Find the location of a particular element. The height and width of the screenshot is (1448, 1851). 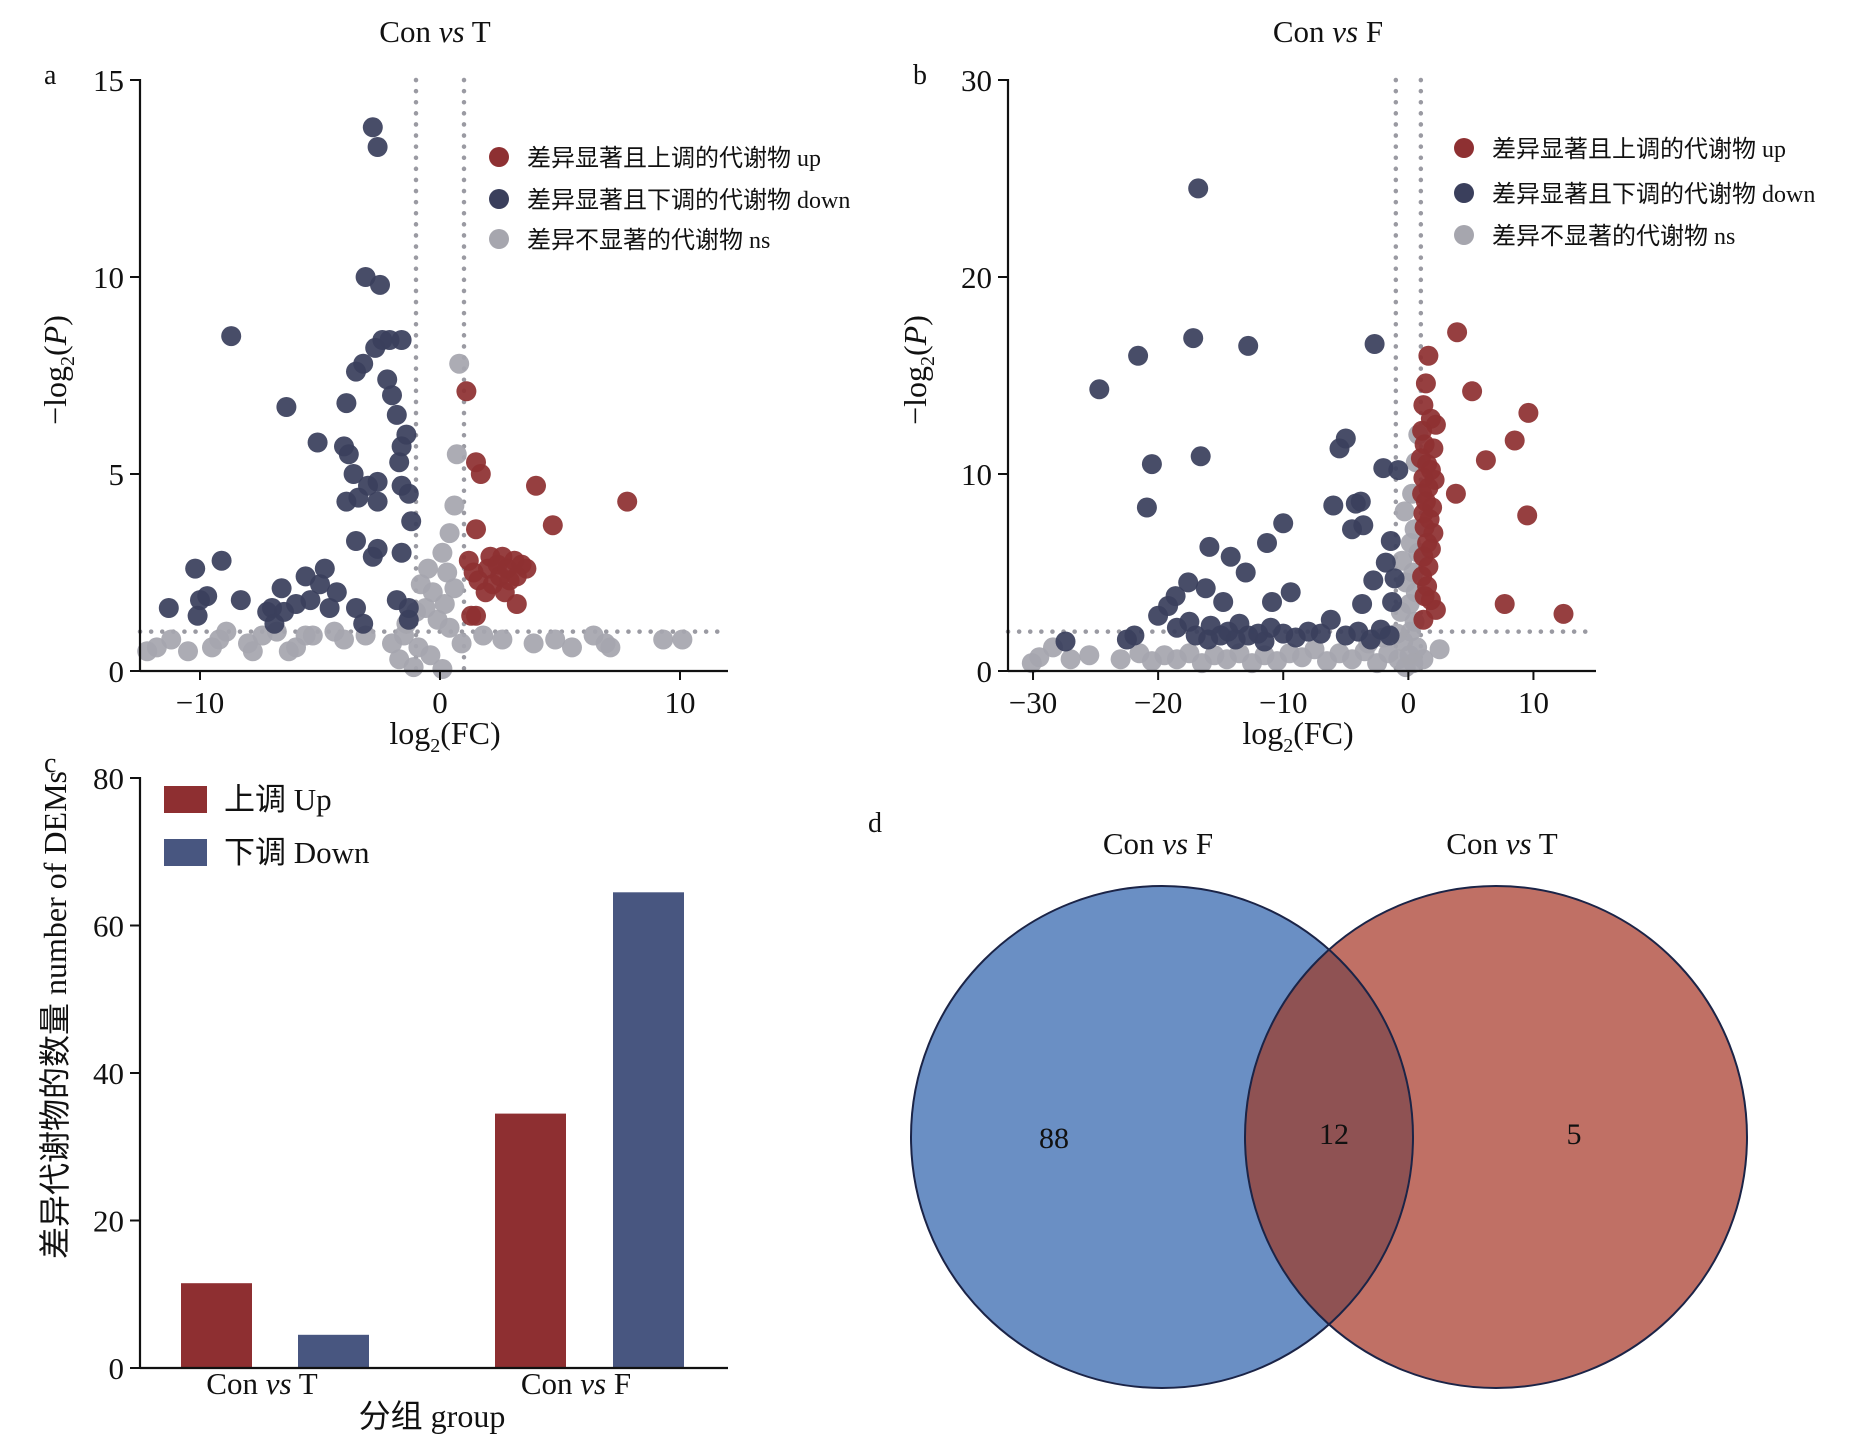

y-tick-label: 60 is located at coordinates (108, 926).